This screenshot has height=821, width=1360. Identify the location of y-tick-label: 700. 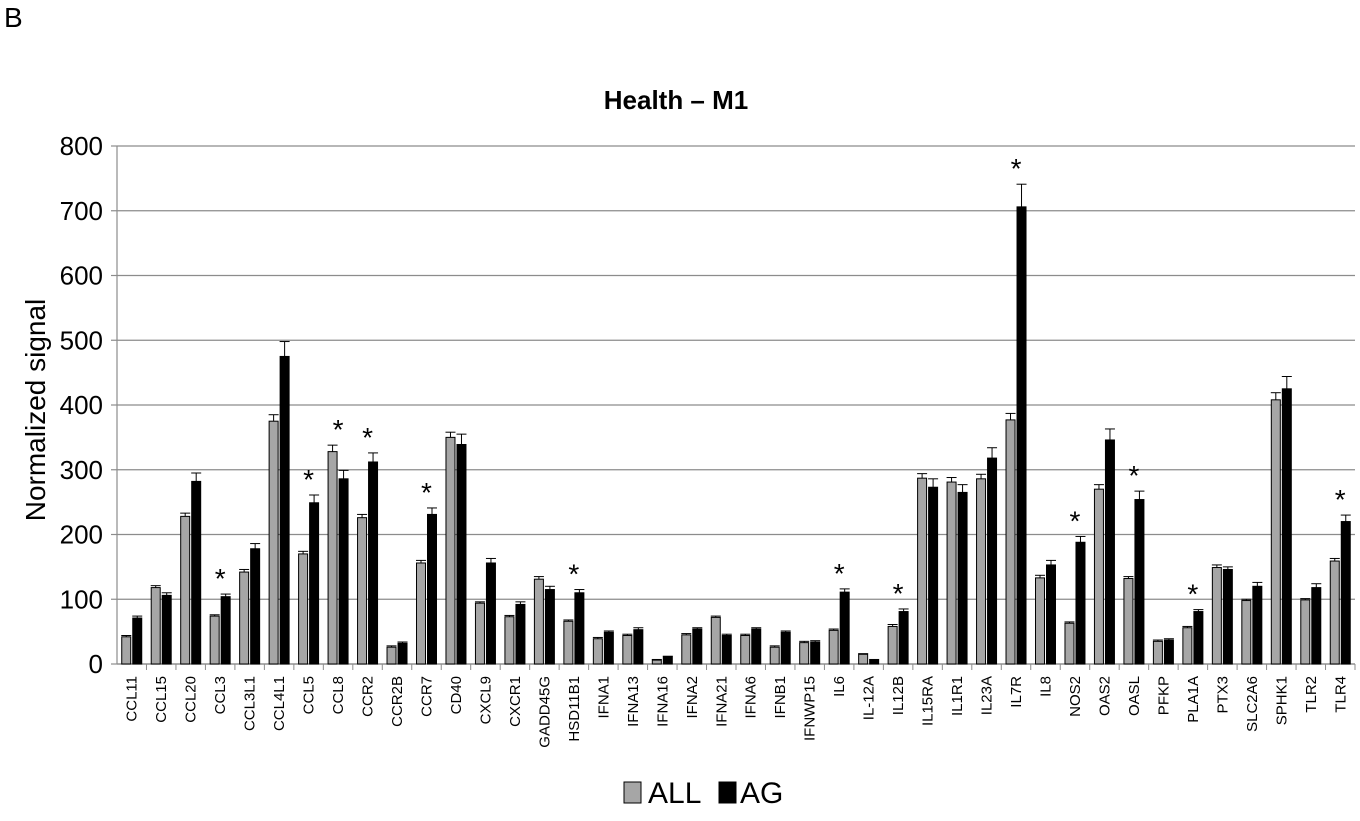
(81, 211).